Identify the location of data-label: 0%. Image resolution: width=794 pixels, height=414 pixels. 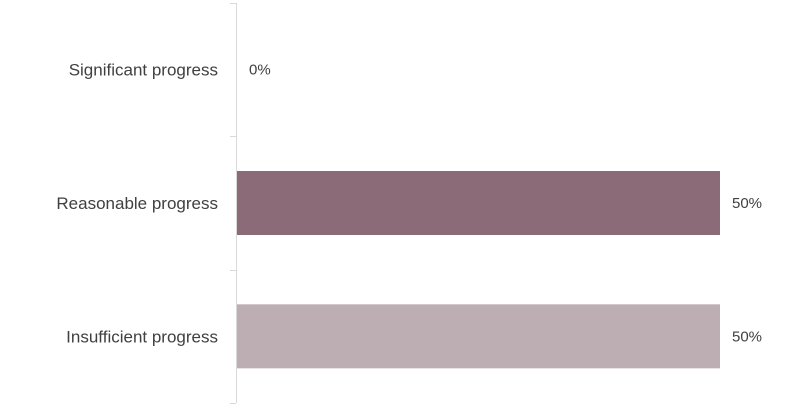
(260, 70).